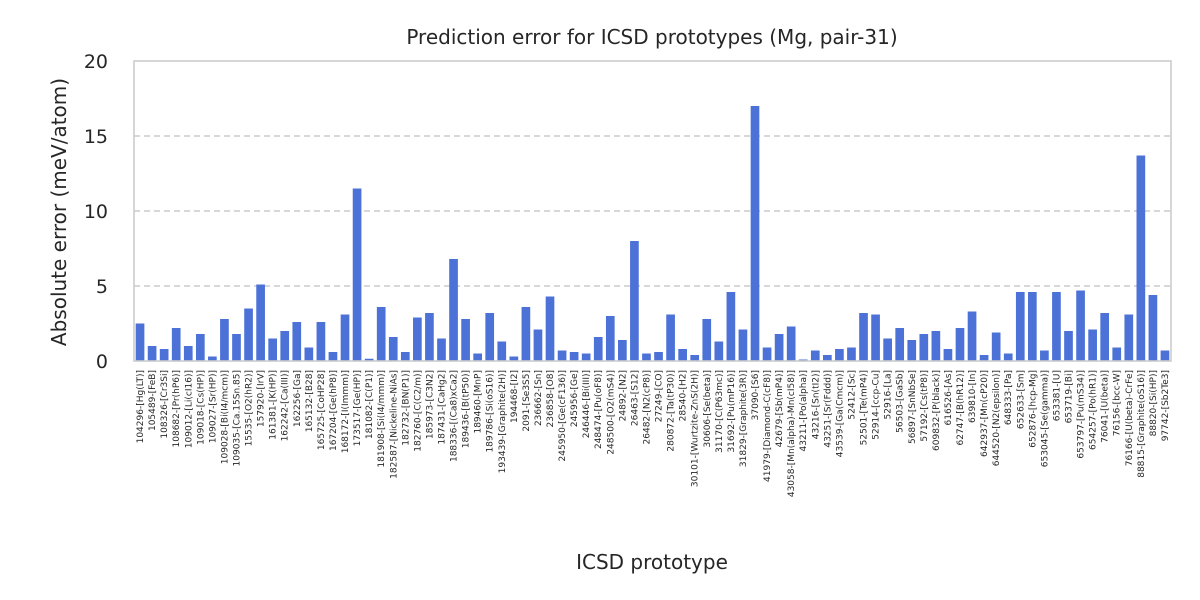 This screenshot has height=600, width=1200. I want to click on x-tick-label: 246446-[Bi(III)], so click(587, 404).